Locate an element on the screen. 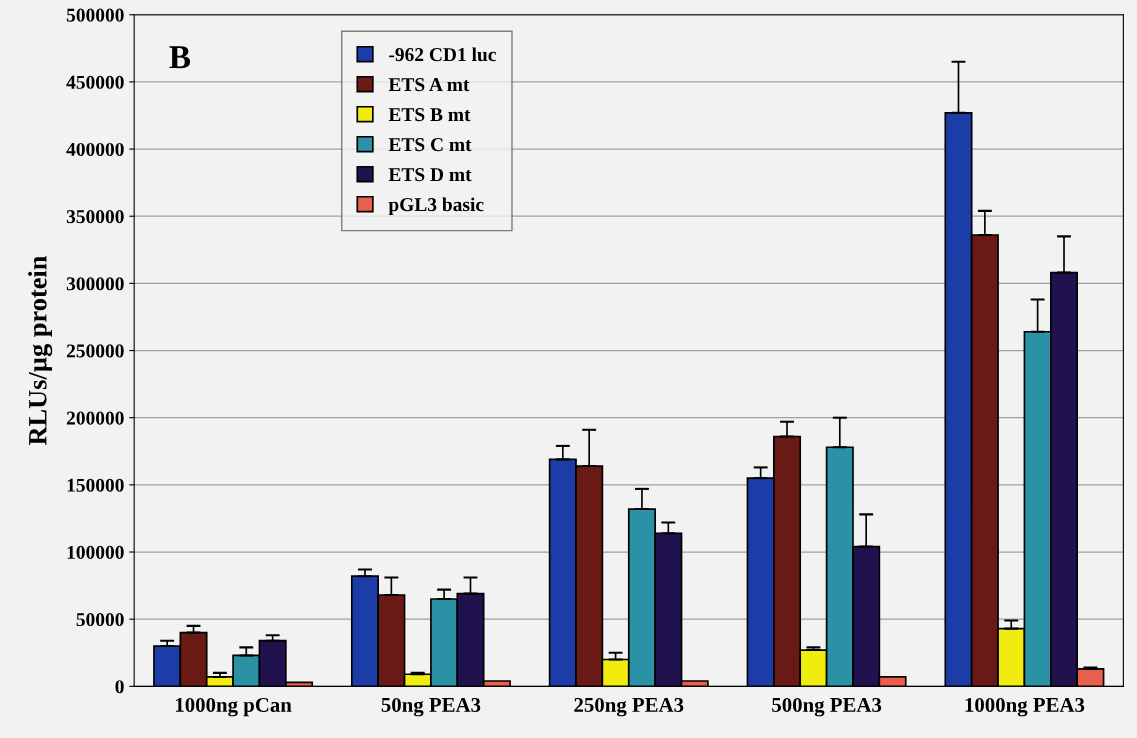 Image resolution: width=1137 pixels, height=738 pixels. y-tick-label: 450000 is located at coordinates (95, 82).